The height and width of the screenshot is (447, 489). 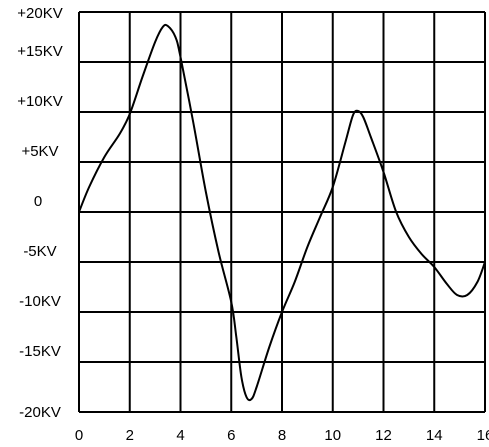 I want to click on y-tick-label: +20KV, so click(x=39, y=13).